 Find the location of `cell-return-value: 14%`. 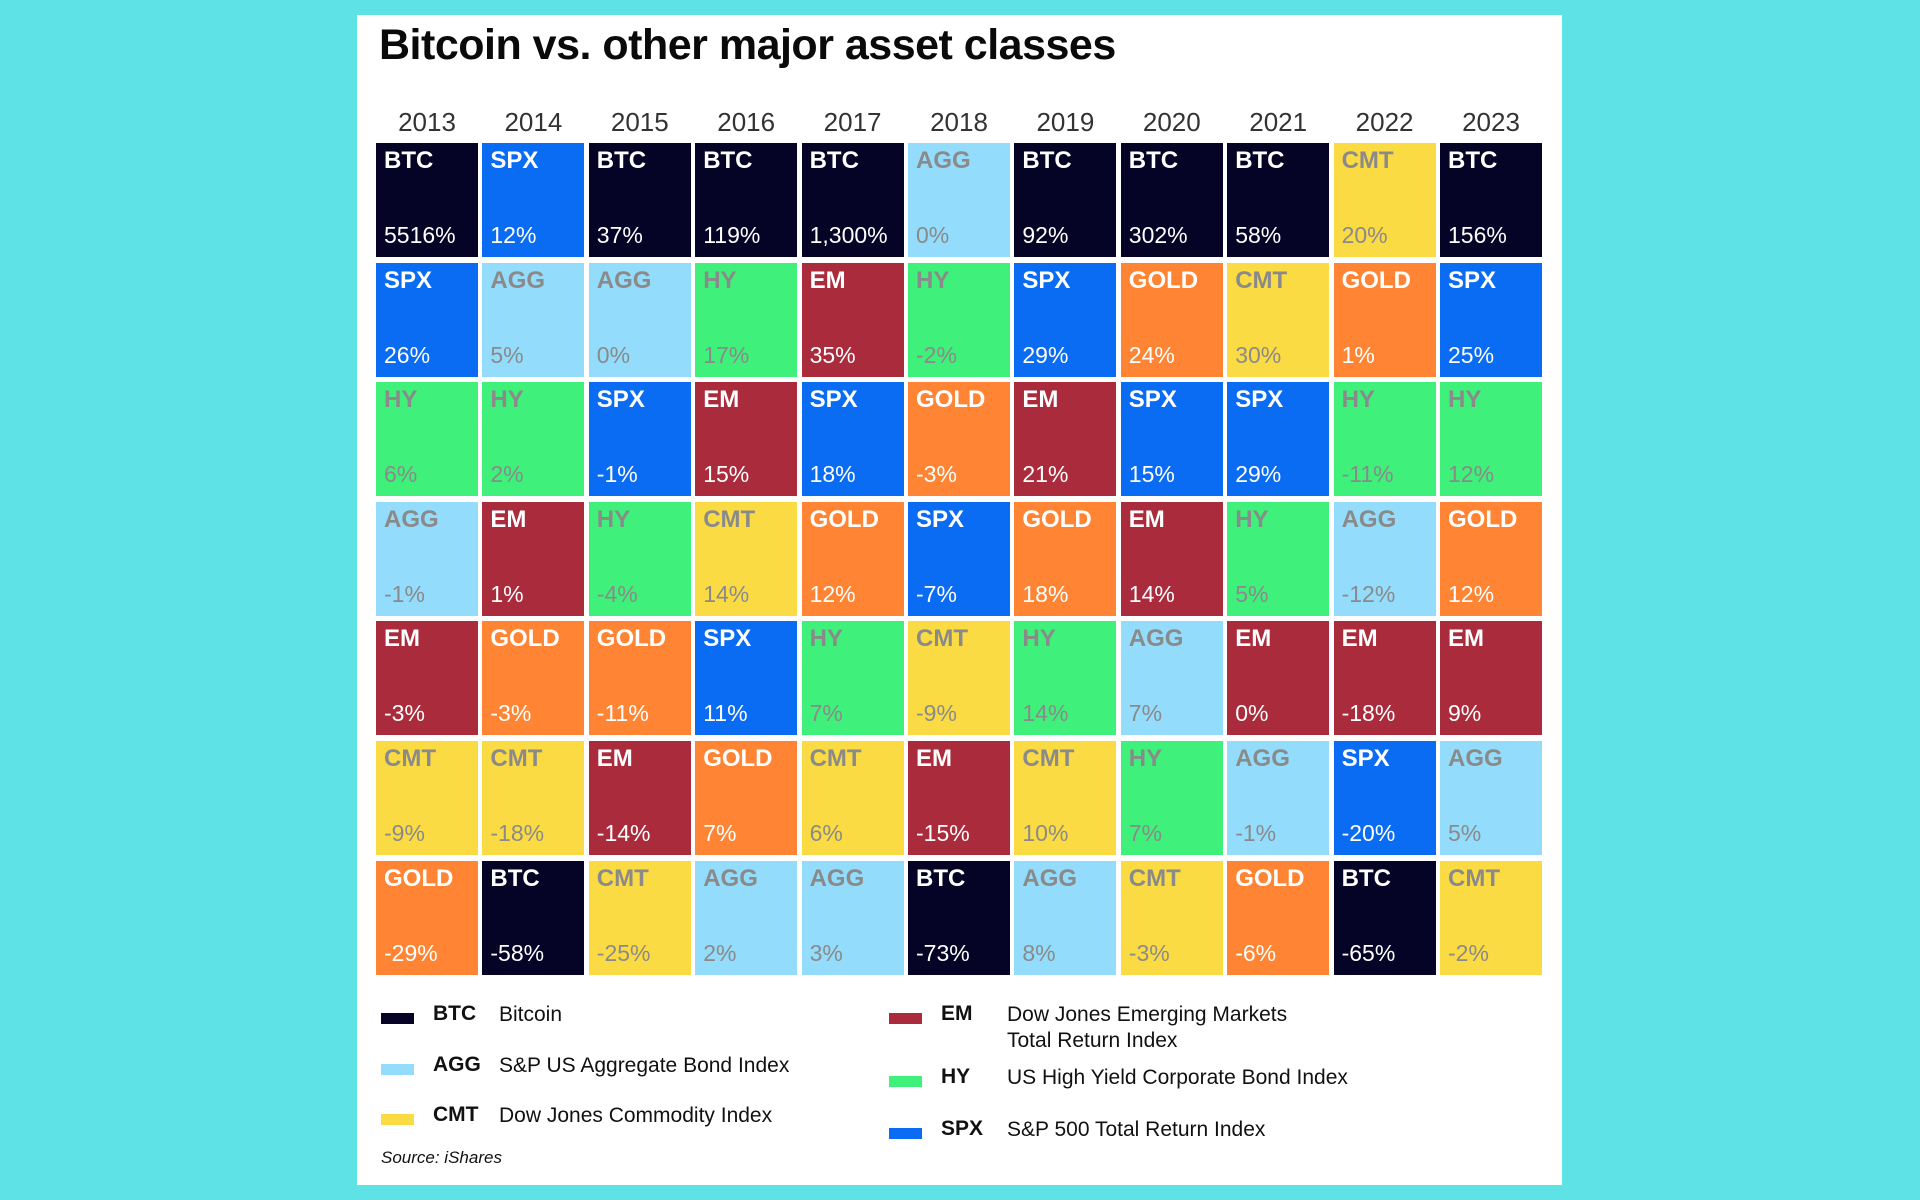

cell-return-value: 14% is located at coordinates (726, 593).